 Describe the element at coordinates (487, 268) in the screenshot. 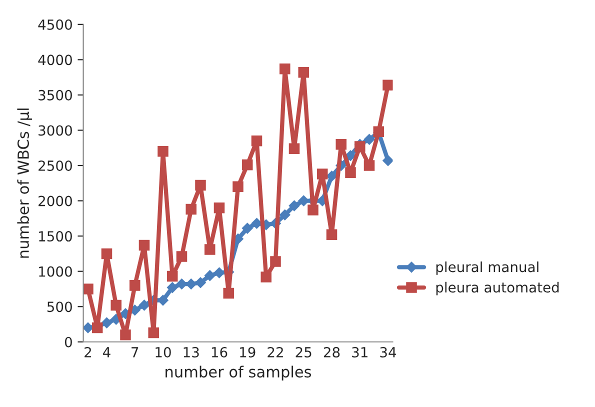

I see `legend-label: pleural manual` at that location.